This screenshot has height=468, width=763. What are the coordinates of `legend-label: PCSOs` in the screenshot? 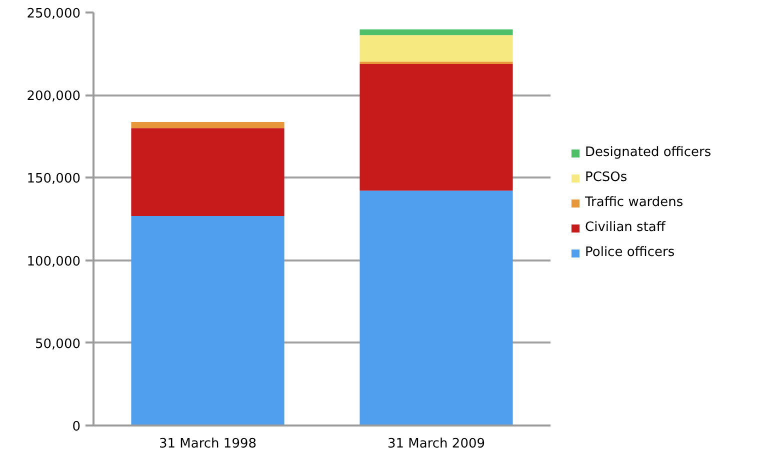 It's located at (606, 177).